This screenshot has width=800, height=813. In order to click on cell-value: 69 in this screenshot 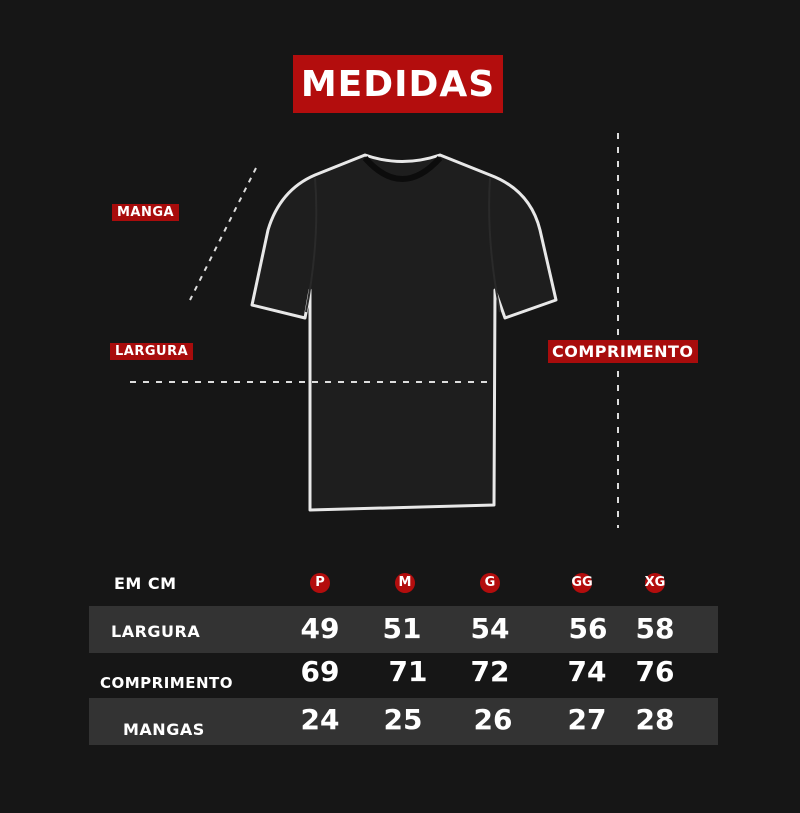, I will do `click(320, 671)`.